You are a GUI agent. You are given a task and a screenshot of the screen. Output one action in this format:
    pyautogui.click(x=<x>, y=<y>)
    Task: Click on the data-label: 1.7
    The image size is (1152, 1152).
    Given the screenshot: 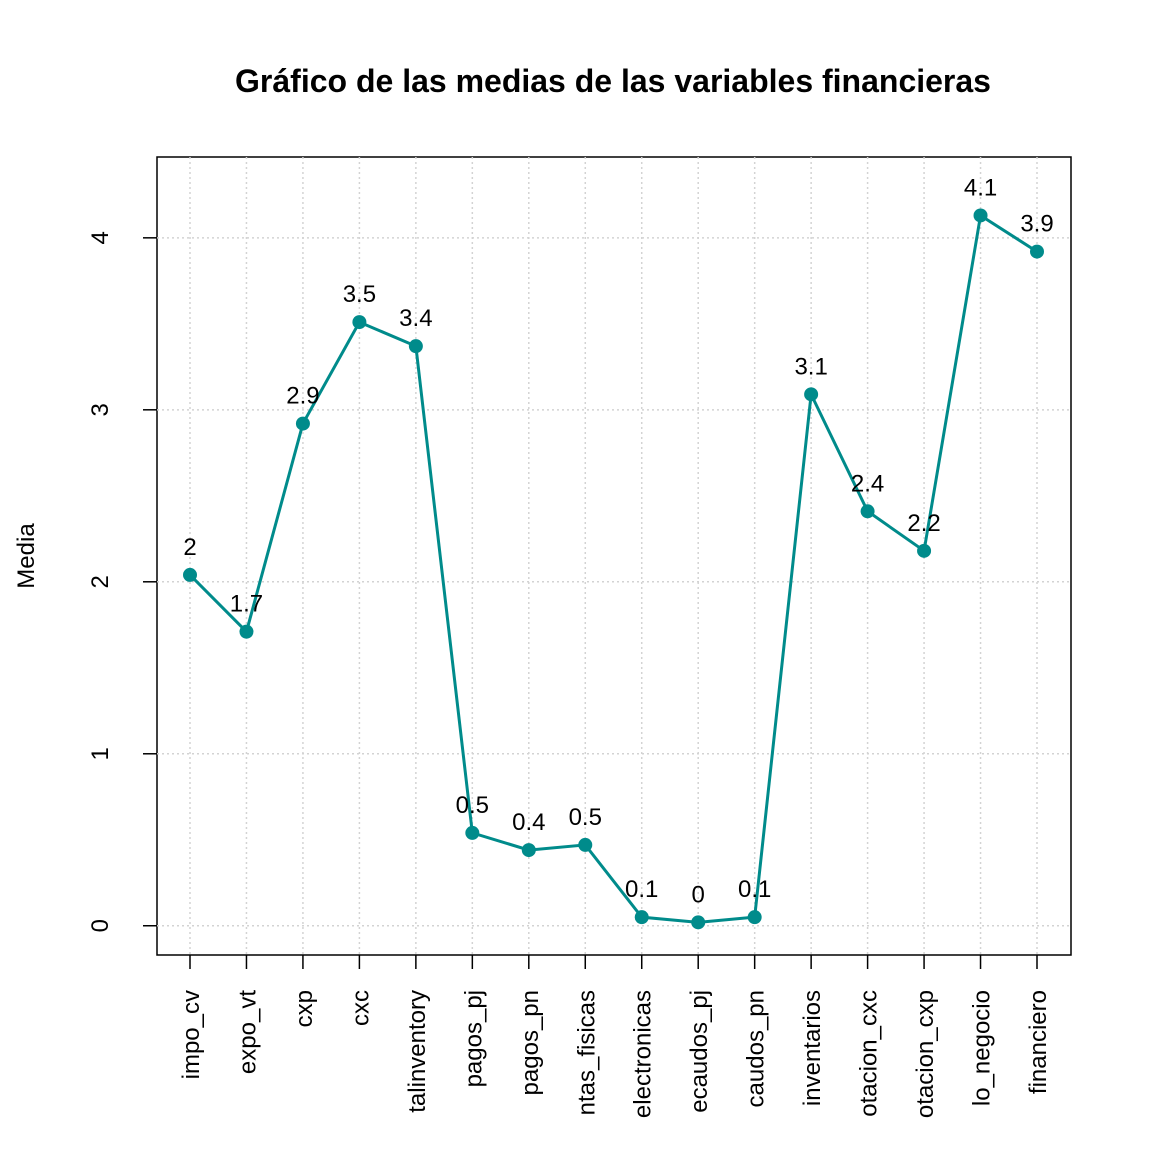 What is the action you would take?
    pyautogui.click(x=246, y=604)
    